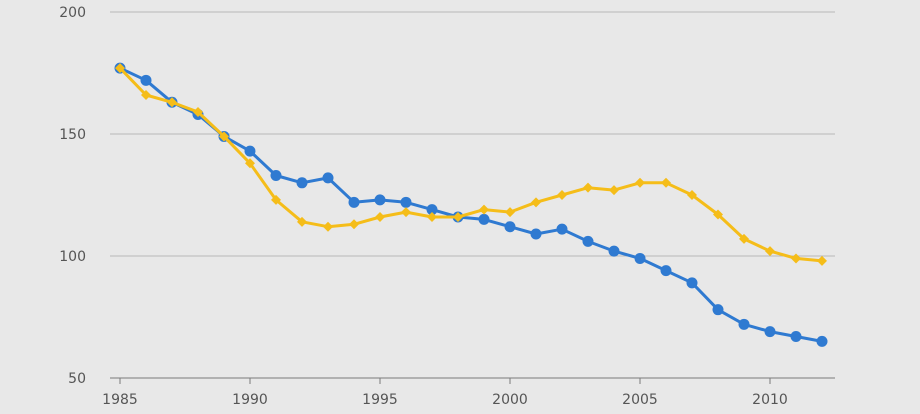 This screenshot has width=920, height=414. I want to click on x-tick-label: 2000, so click(510, 400).